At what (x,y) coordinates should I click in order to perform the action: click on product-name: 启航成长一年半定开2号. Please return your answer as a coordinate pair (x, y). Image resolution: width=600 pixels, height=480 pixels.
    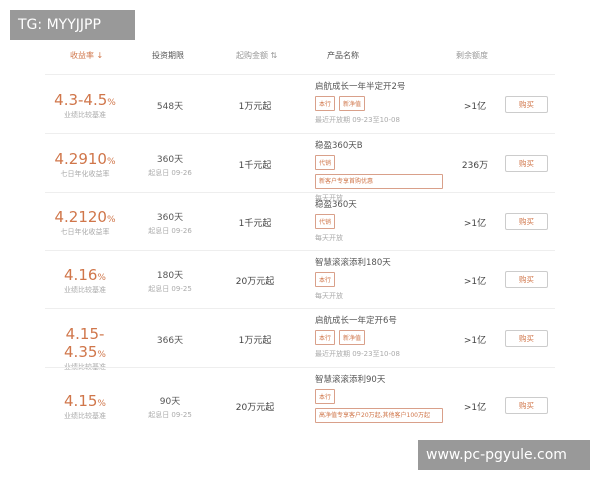
    Looking at the image, I should click on (360, 87).